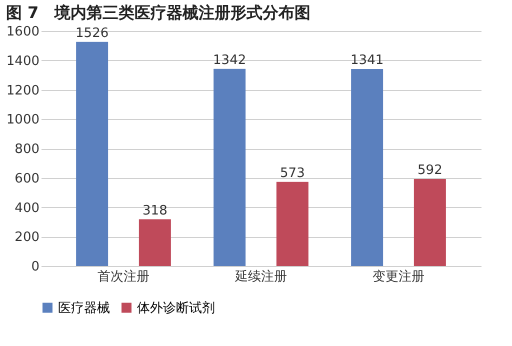  What do you see at coordinates (23, 32) in the screenshot?
I see `y-tick-label: 1600` at bounding box center [23, 32].